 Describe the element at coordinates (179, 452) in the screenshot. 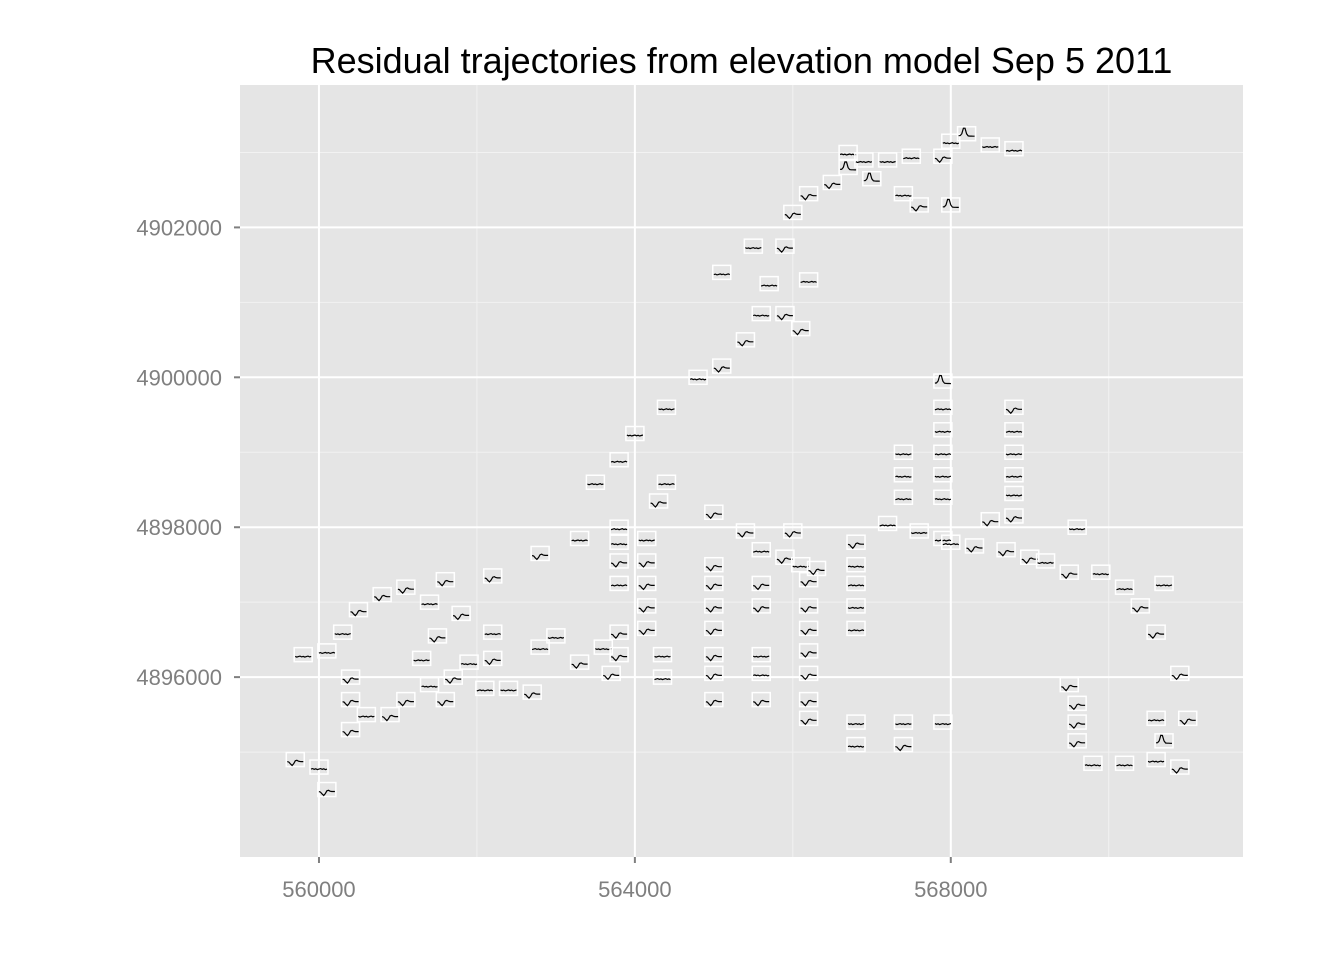

I see `y-tick-labels: 4896000 4898000 4900000 4902000` at that location.